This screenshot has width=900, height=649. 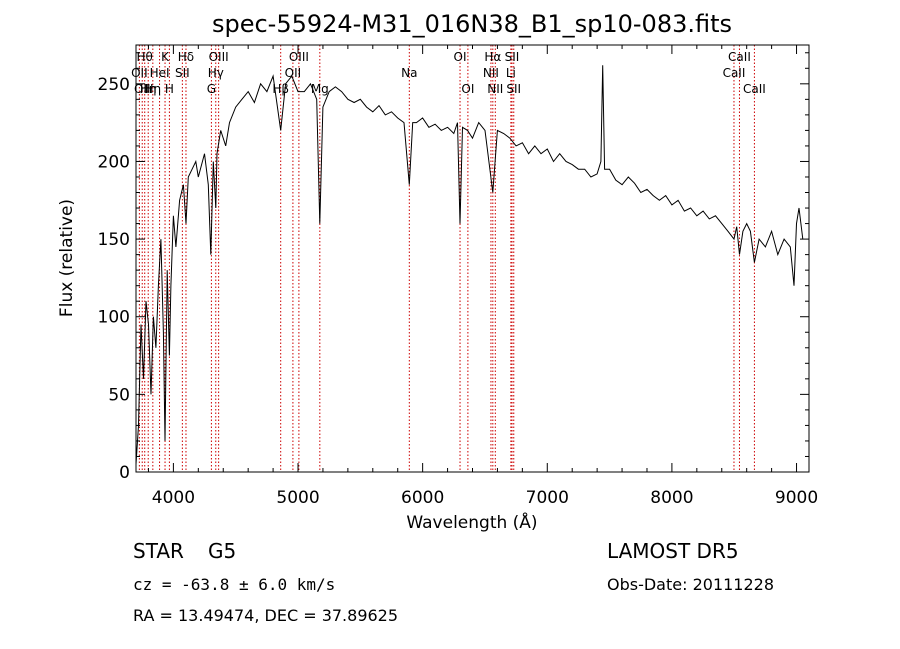 What do you see at coordinates (472, 24) in the screenshot?
I see `chart-title: spec-55924-M31_016N38_B1_sp10-083.fits` at bounding box center [472, 24].